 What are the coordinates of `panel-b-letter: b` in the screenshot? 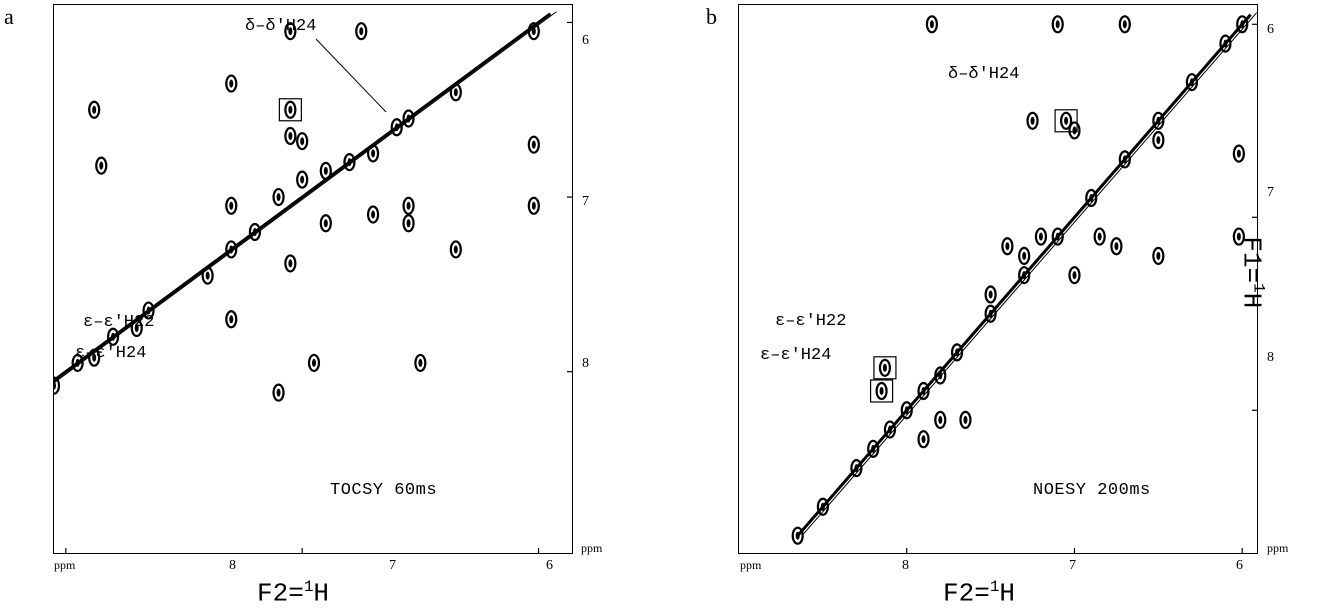 It's located at (711, 16).